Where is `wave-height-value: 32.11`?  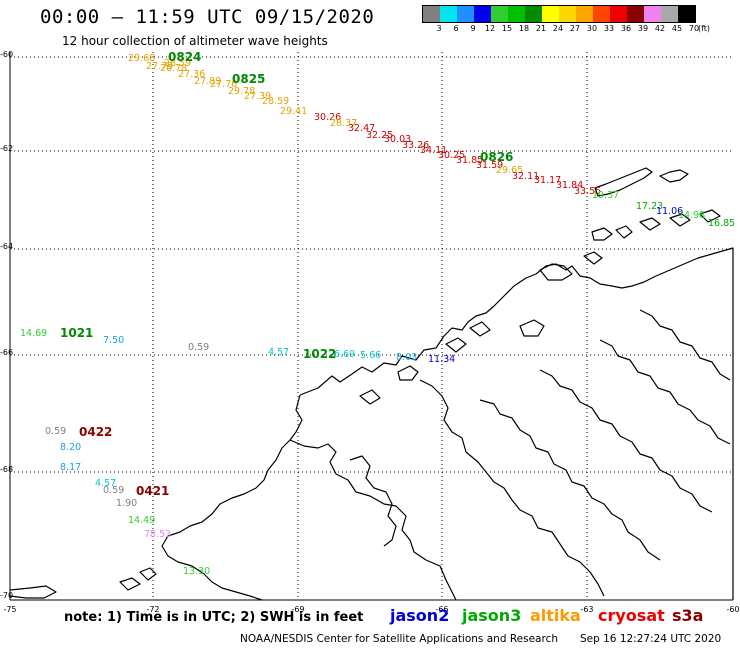
wave-height-value: 32.11 is located at coordinates (525, 176).